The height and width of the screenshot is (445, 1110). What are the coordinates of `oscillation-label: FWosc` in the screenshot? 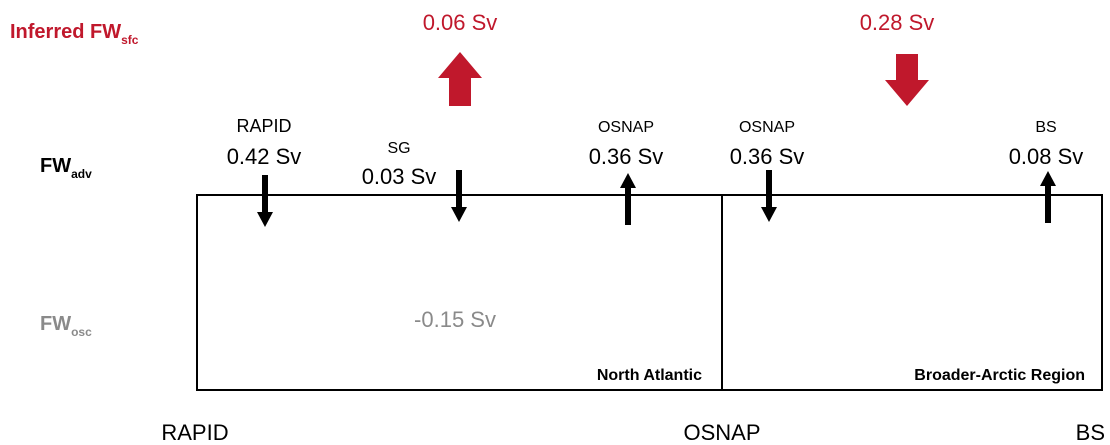 It's located at (66, 326).